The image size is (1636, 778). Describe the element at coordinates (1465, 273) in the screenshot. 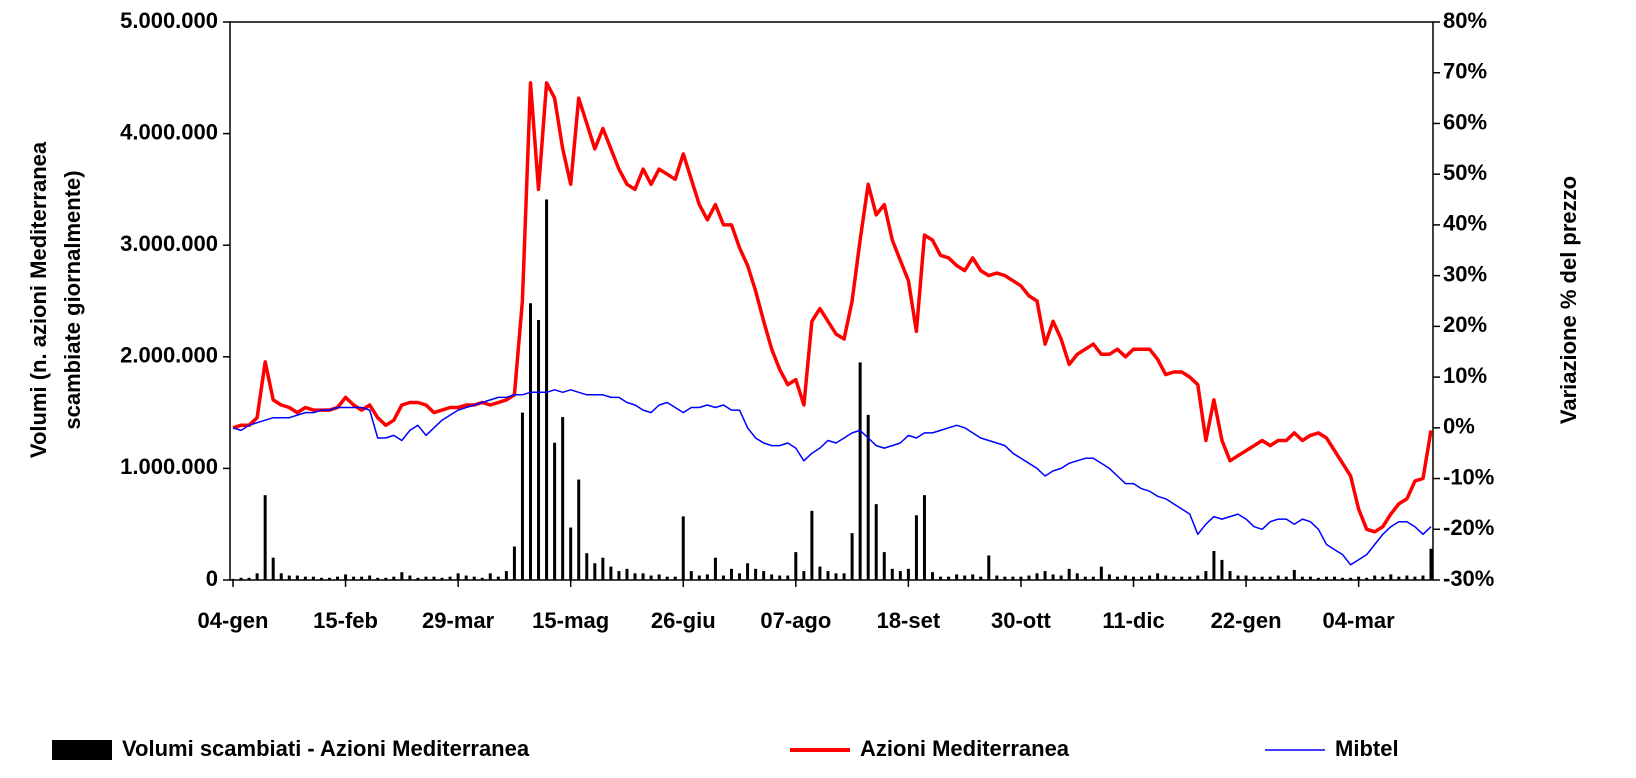

I see `y2-tick-label: 30%` at that location.